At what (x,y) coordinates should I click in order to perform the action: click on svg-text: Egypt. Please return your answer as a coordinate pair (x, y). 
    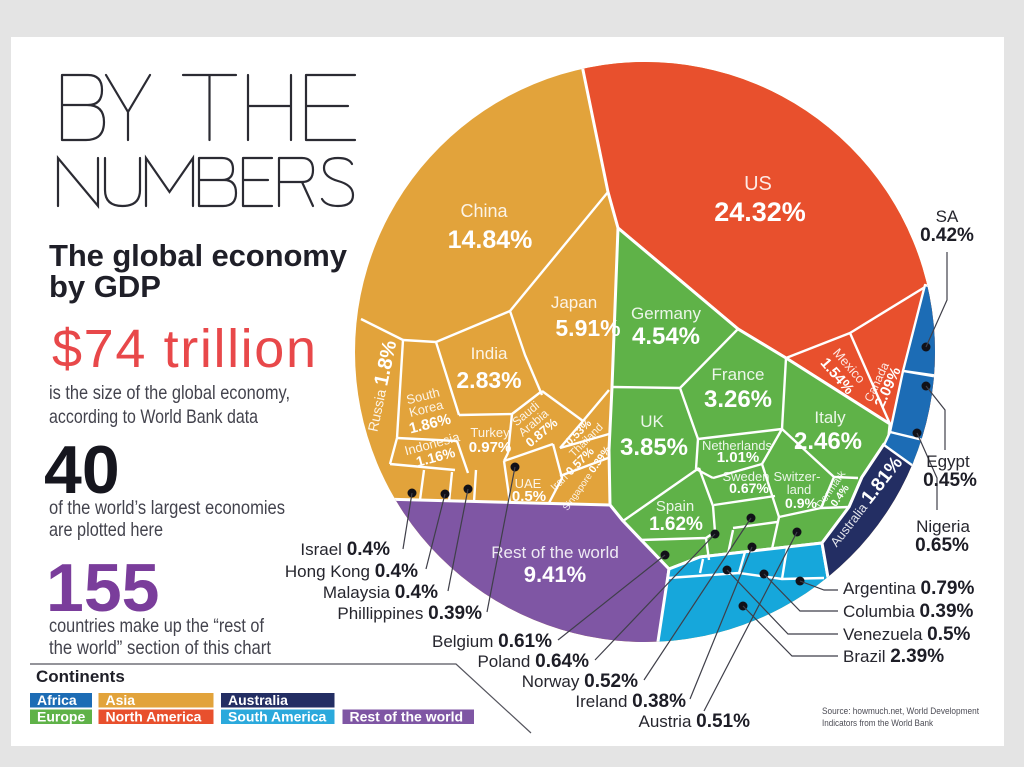
    Looking at the image, I should click on (948, 461).